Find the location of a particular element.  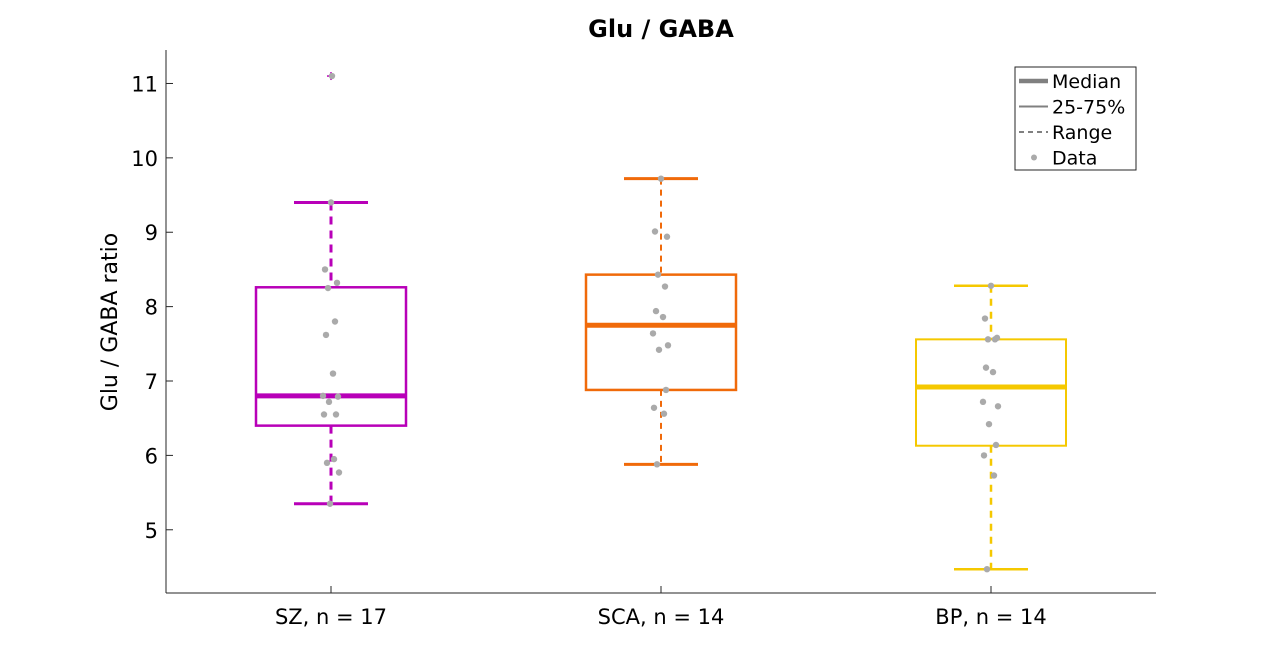

legend-swatch is located at coordinates (1034, 157).